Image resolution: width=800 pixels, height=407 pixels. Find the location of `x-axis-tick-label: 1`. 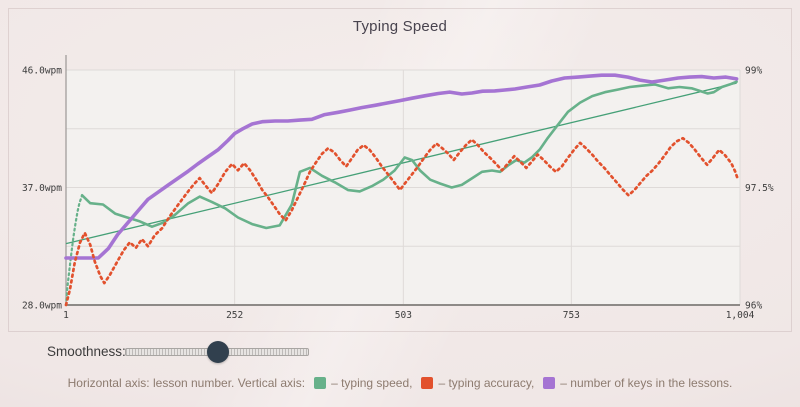

x-axis-tick-label: 1 is located at coordinates (66, 315).